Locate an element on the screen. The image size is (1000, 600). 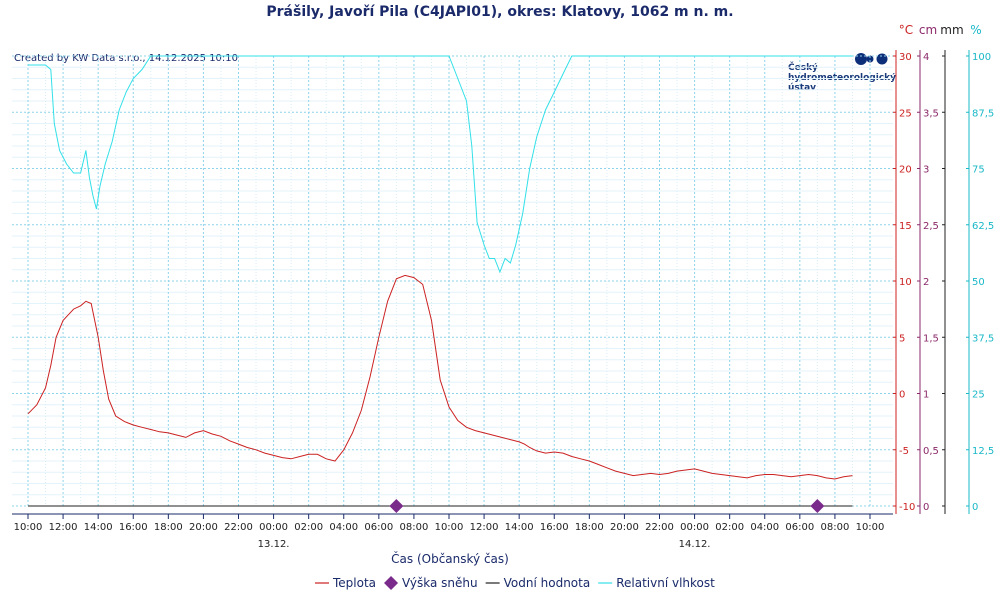
unit-snow: cm is located at coordinates (928, 30).